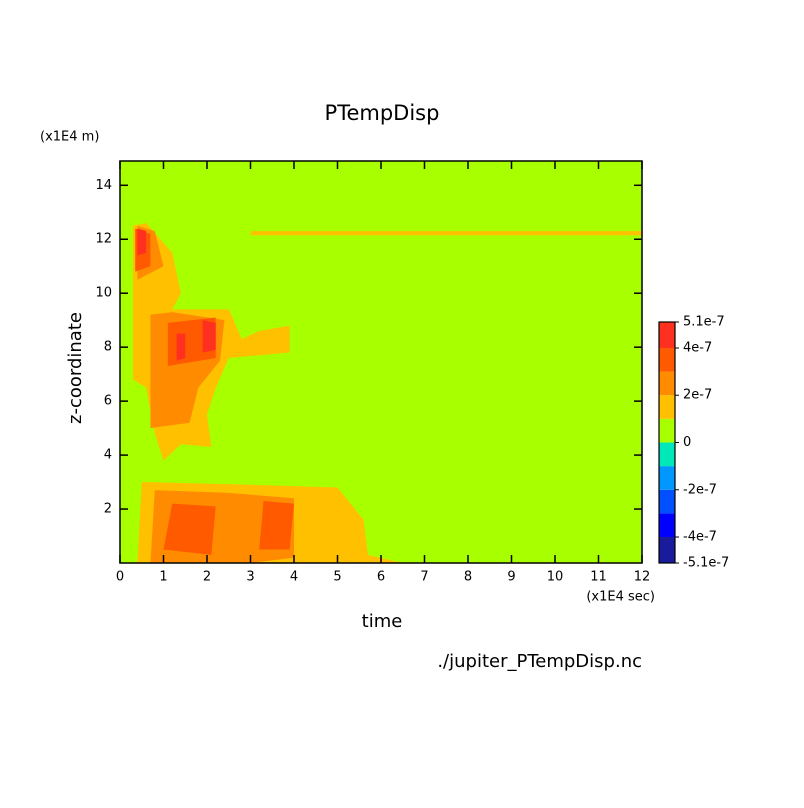  Describe the element at coordinates (75, 368) in the screenshot. I see `y-axis-label: z-coordinate` at that location.